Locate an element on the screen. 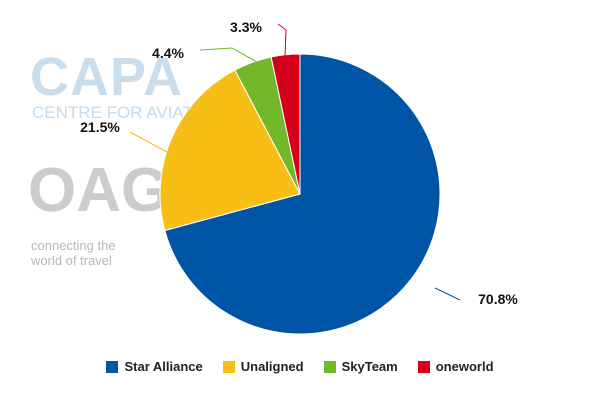 Image resolution: width=600 pixels, height=400 pixels. legend-item-unaligned: Unaligned is located at coordinates (263, 366).